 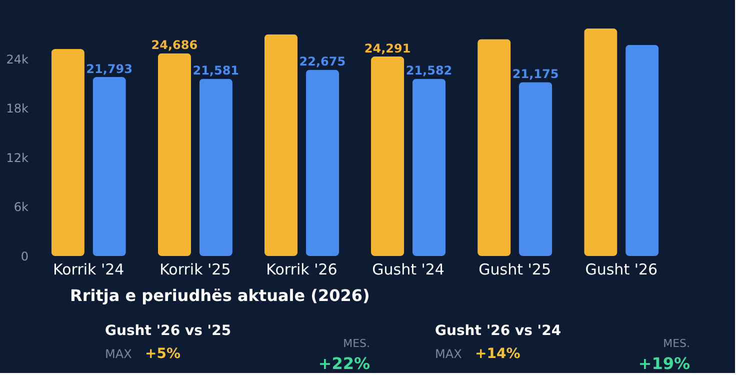 I want to click on x-tick-label: Korrik '25, so click(x=195, y=269).